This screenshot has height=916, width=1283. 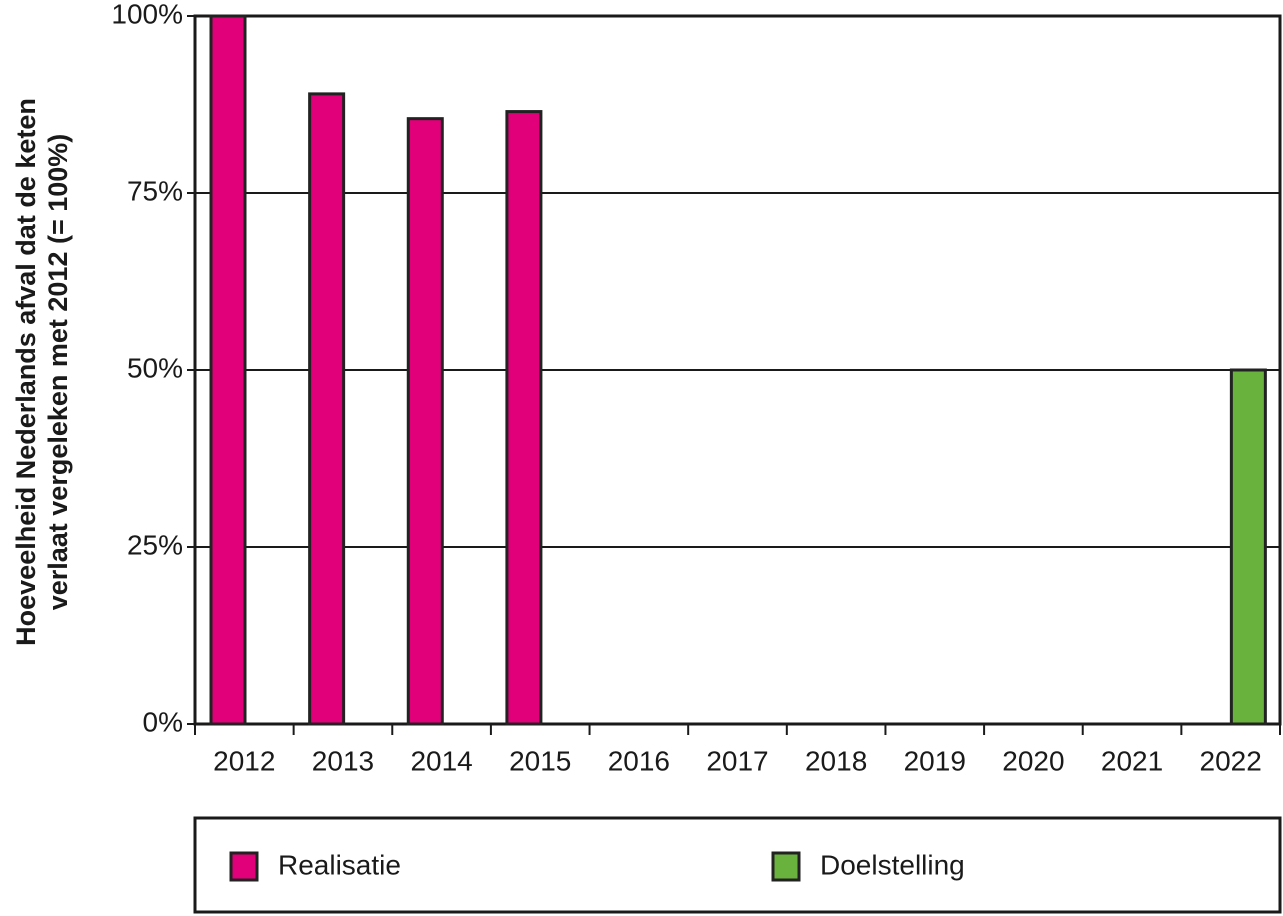 I want to click on x-tick-label: 2017, so click(x=737, y=760).